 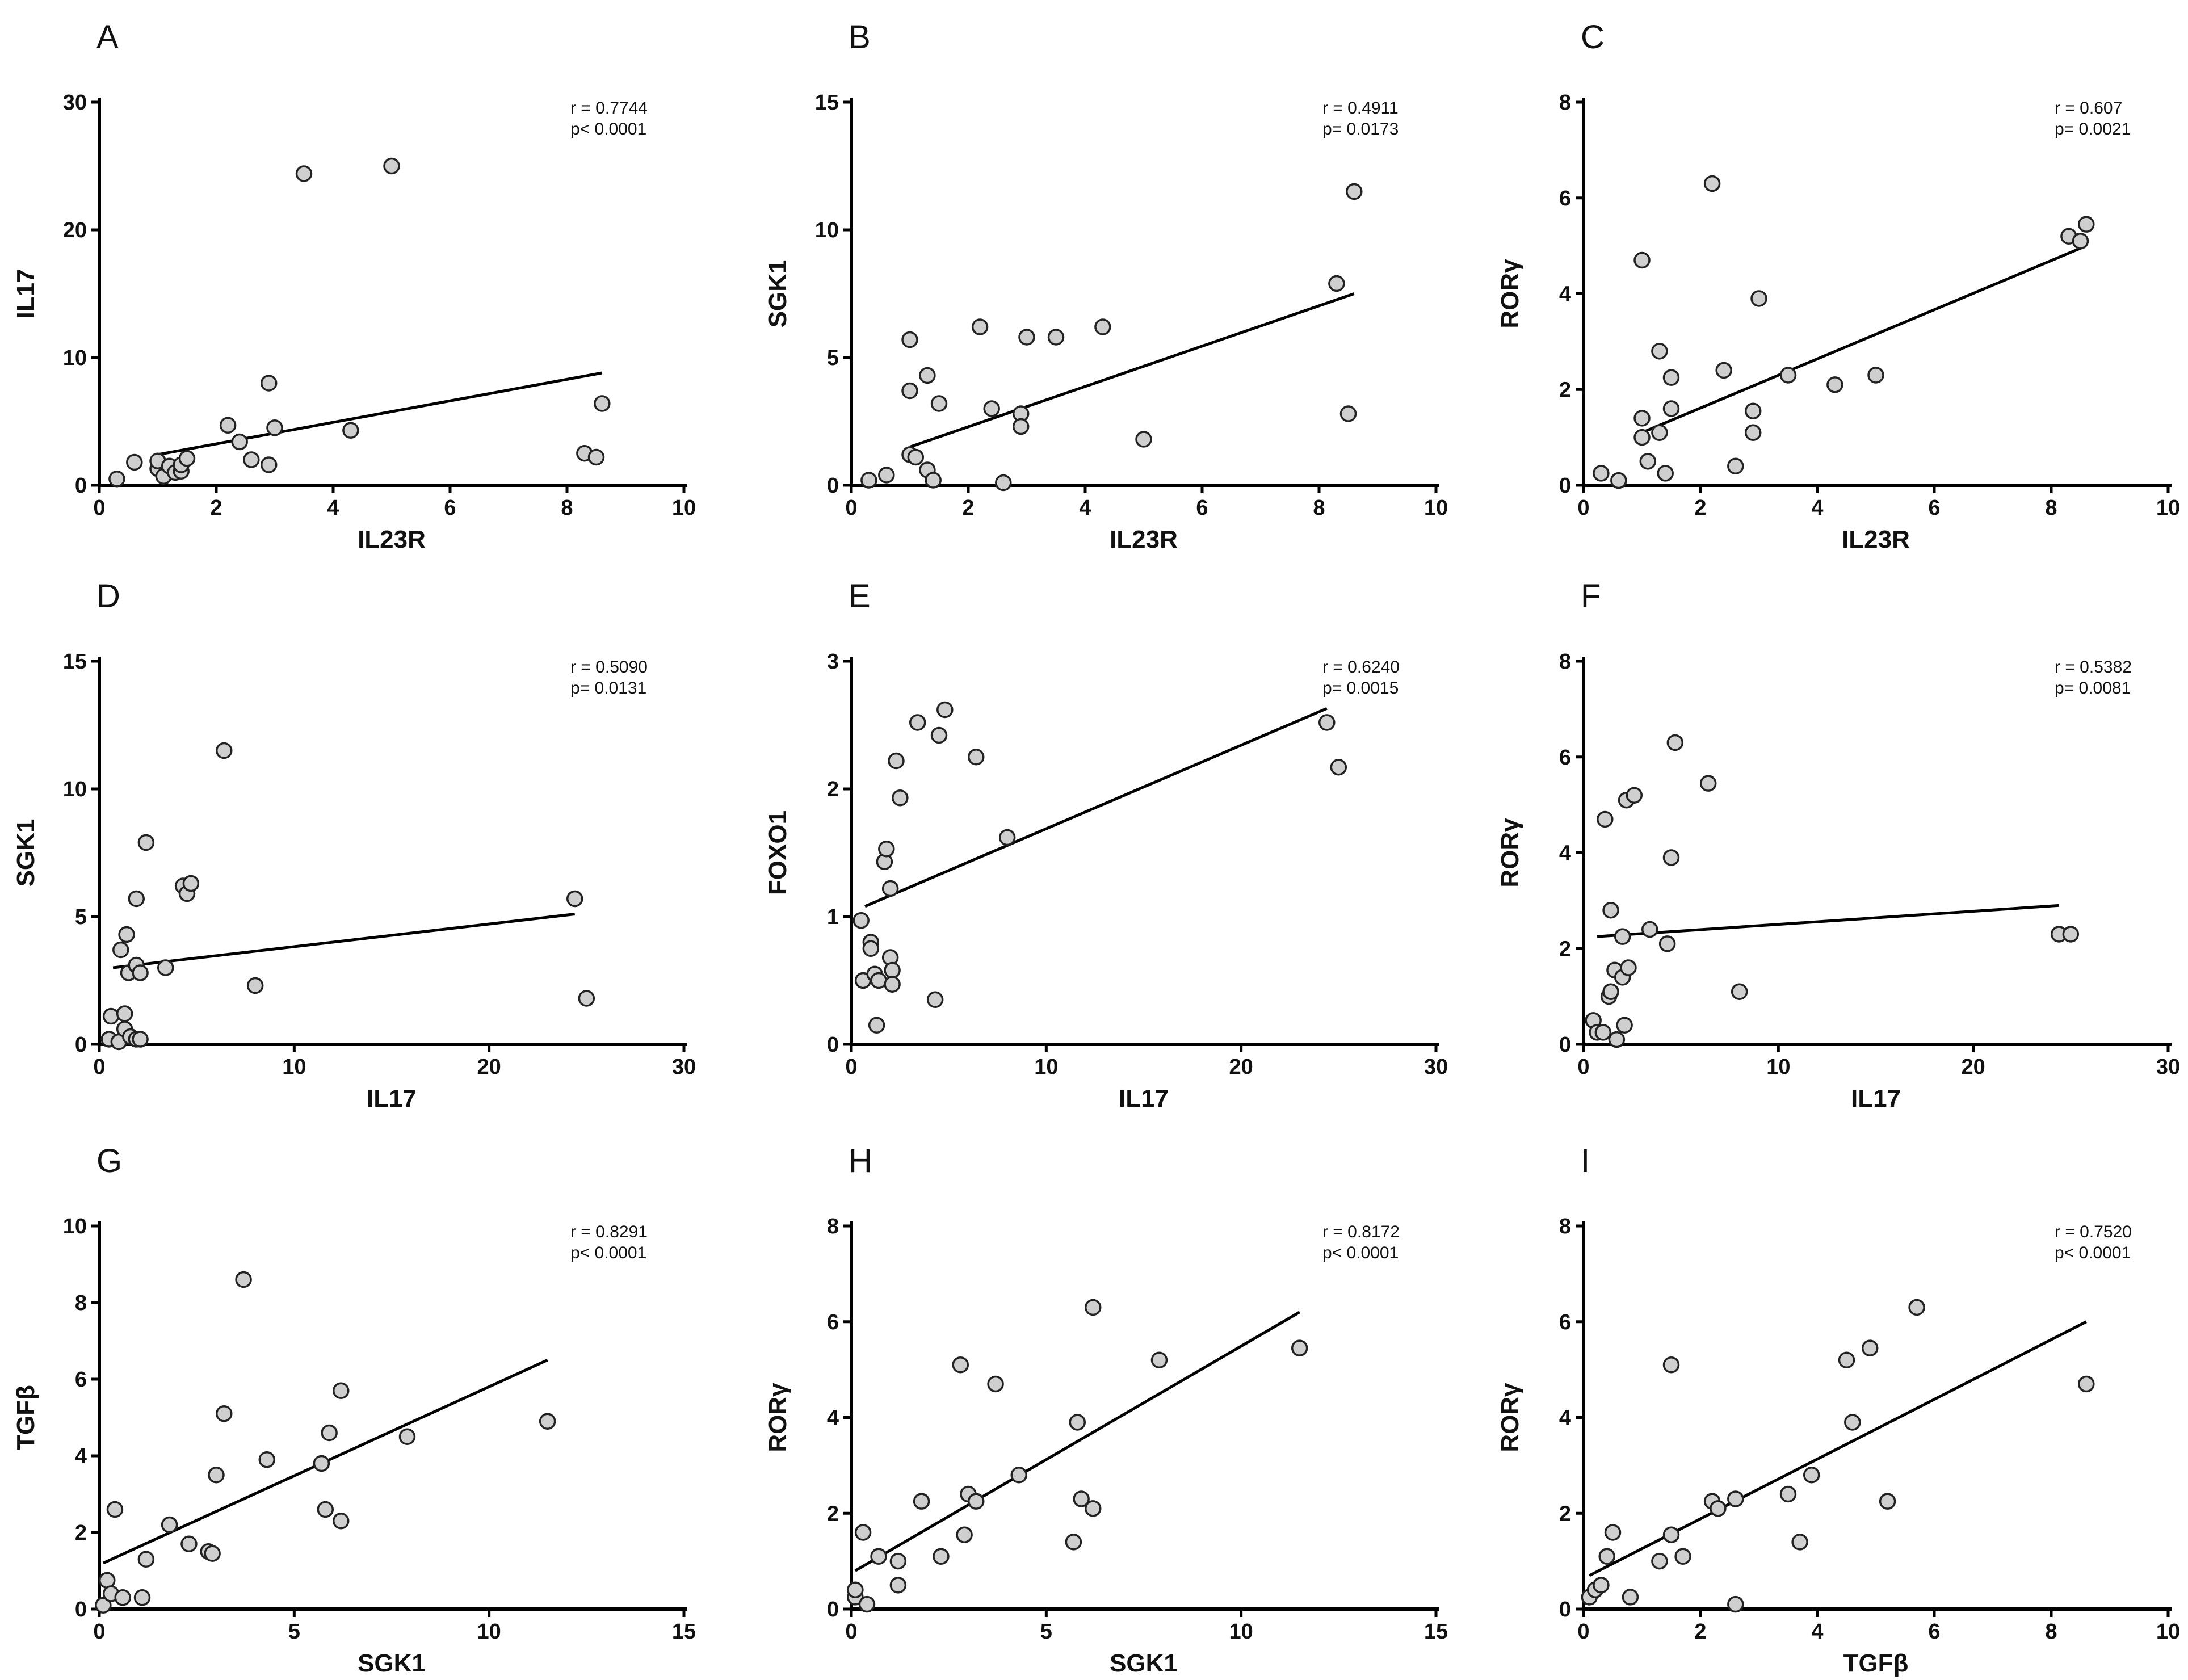 What do you see at coordinates (1593, 37) in the screenshot?
I see `panel-letter: C` at bounding box center [1593, 37].